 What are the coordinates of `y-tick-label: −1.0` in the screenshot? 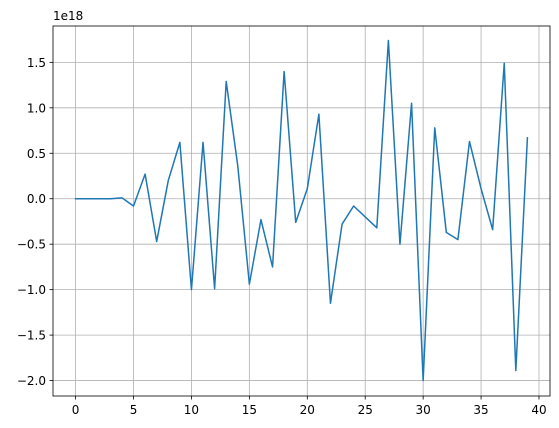 It's located at (31, 290).